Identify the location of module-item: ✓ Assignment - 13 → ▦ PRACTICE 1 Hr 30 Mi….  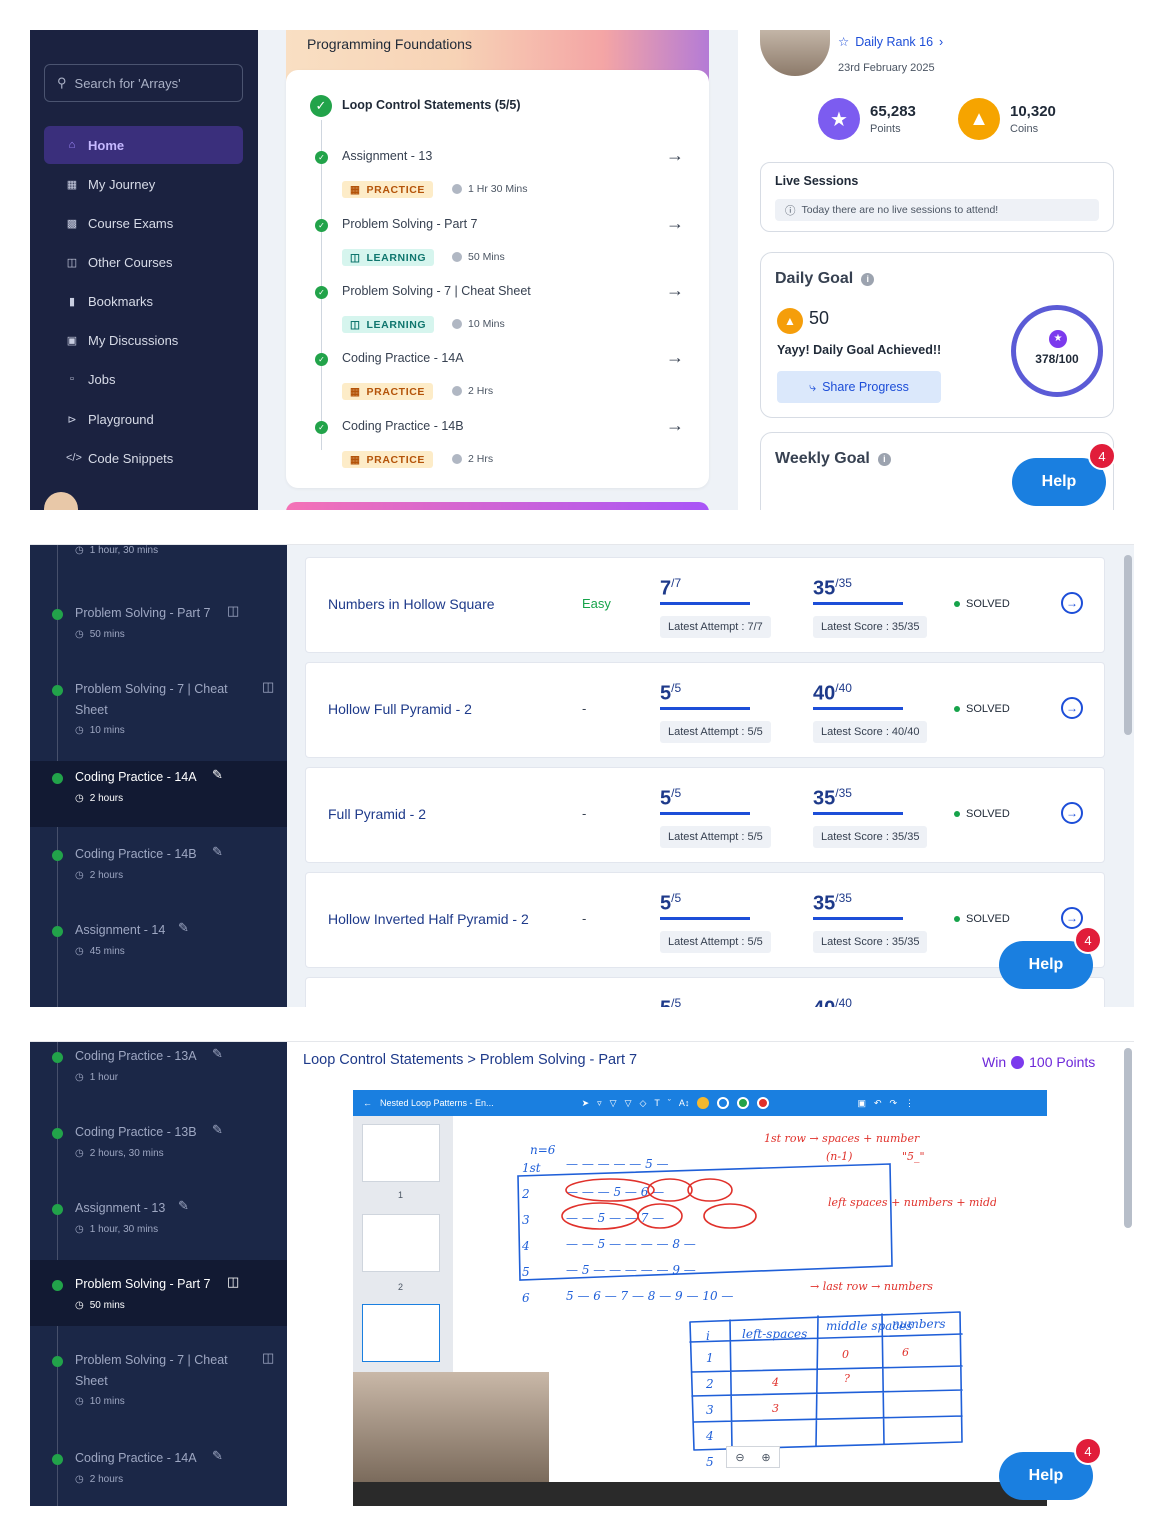
(497, 179).